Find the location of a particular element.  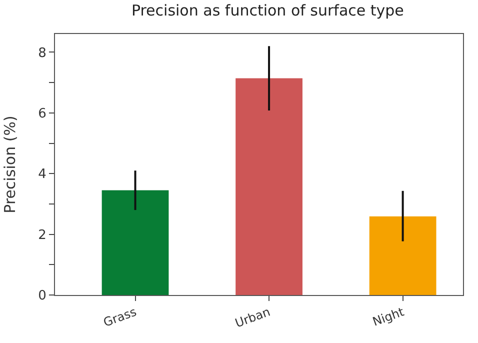

x-tick-label: Night is located at coordinates (388, 316).